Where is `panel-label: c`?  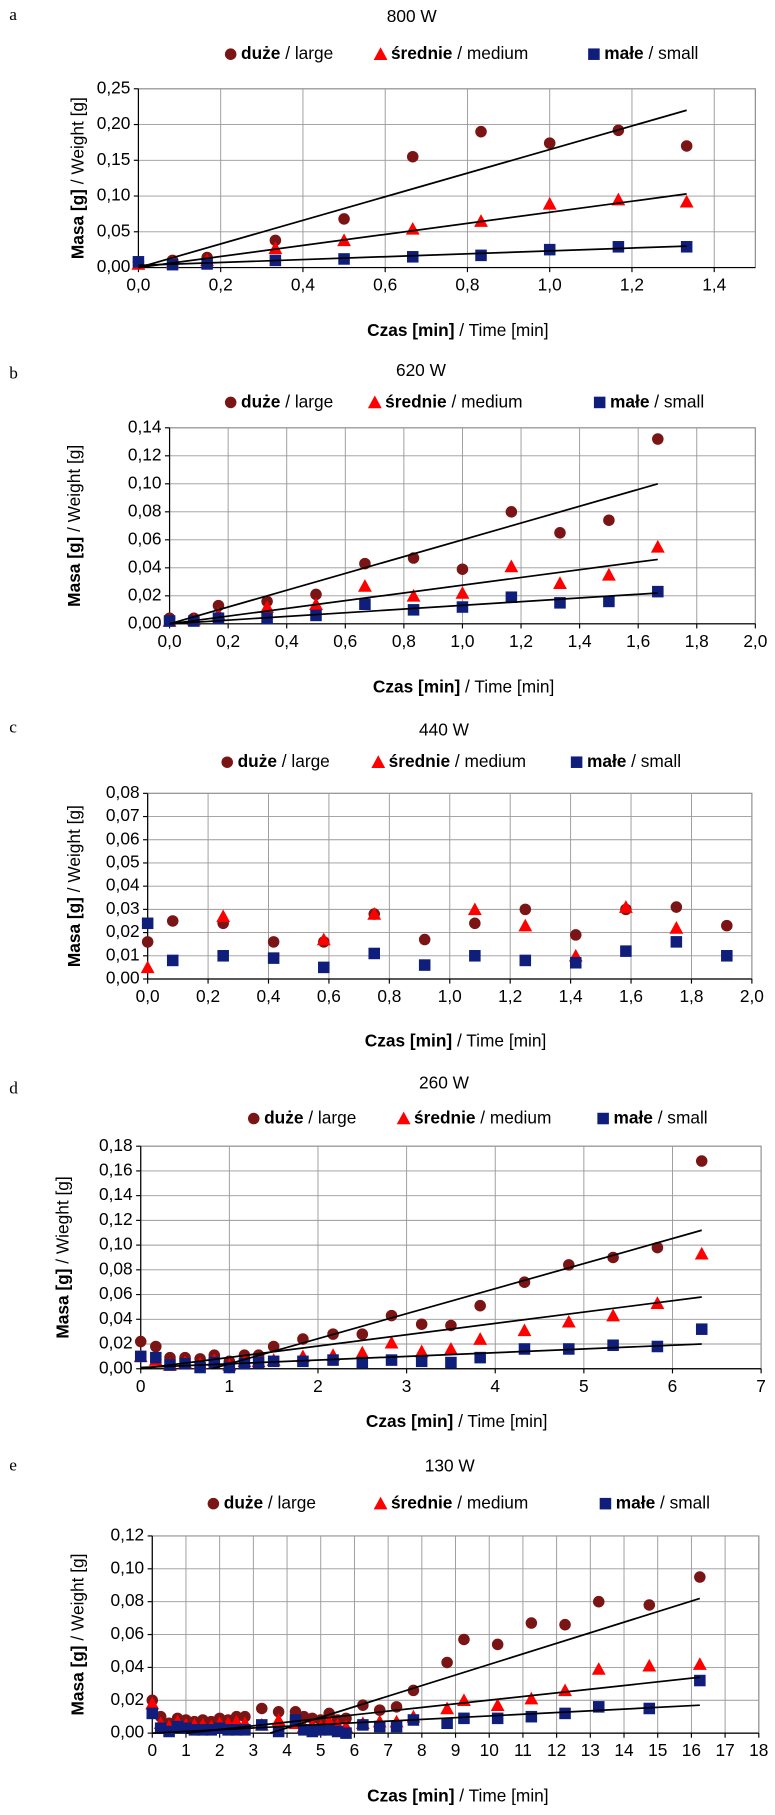
panel-label: c is located at coordinates (13, 727).